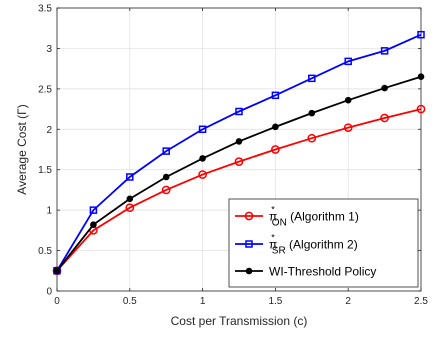 The image size is (432, 339). What do you see at coordinates (348, 301) in the screenshot?
I see `x-tick-label: 2` at bounding box center [348, 301].